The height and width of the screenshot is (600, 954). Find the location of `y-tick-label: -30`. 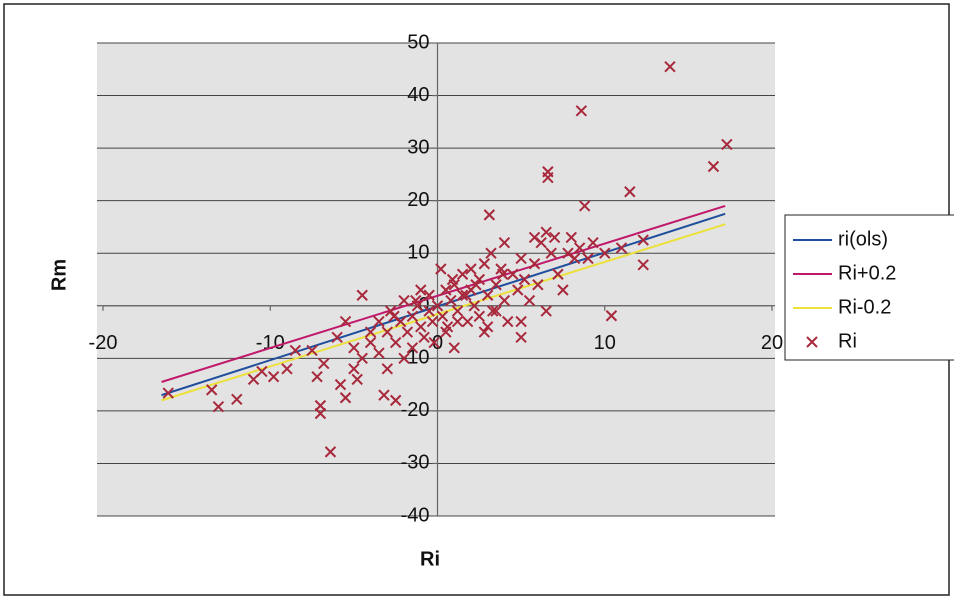

y-tick-label: -30 is located at coordinates (415, 463).